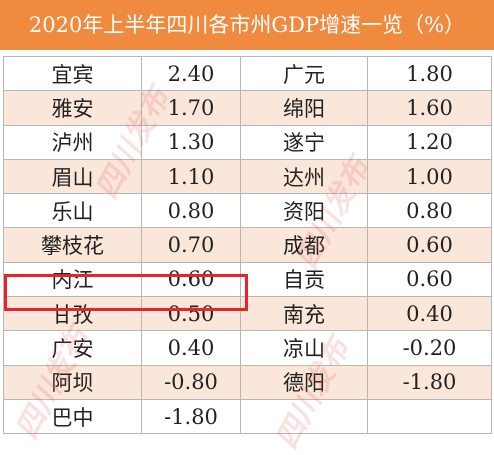 The image size is (494, 455). Describe the element at coordinates (191, 245) in the screenshot. I see `growth-value-cell: 0.70` at that location.